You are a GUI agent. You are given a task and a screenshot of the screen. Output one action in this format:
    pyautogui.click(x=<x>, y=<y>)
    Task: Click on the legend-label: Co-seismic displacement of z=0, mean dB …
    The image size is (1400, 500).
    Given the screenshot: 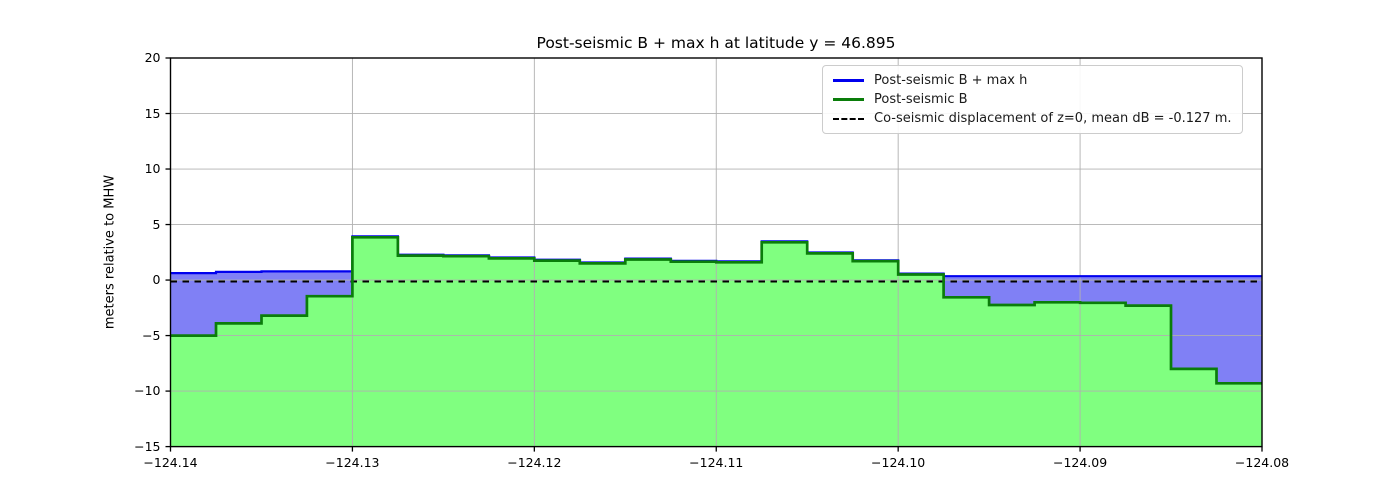 What is the action you would take?
    pyautogui.click(x=1053, y=118)
    